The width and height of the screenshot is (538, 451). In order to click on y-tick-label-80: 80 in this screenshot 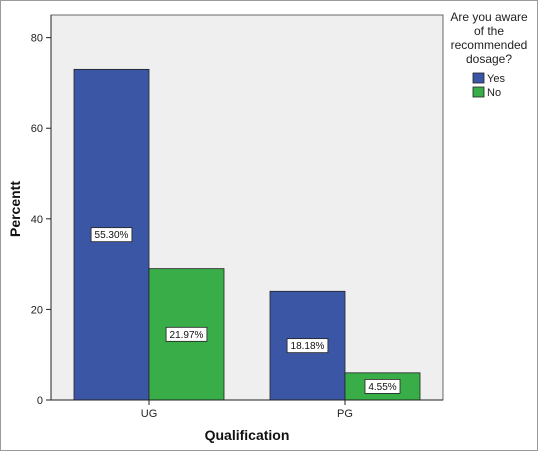, I will do `click(37, 39)`.